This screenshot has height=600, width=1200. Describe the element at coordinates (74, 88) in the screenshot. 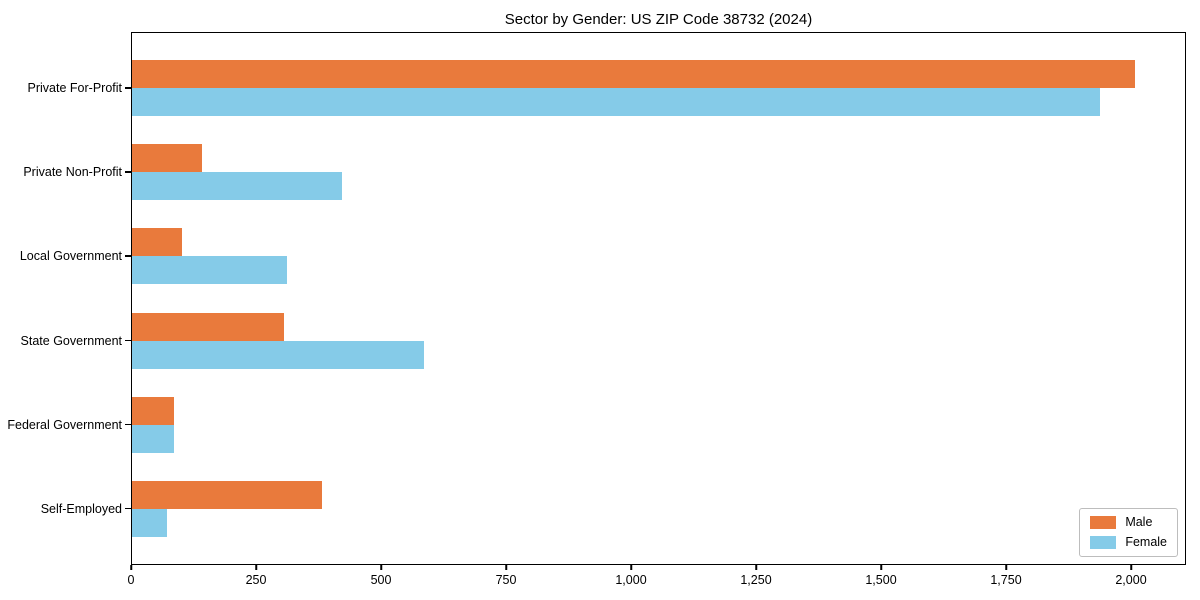

I see `y-axis-label-private-for-profit: Private For-Profit` at that location.